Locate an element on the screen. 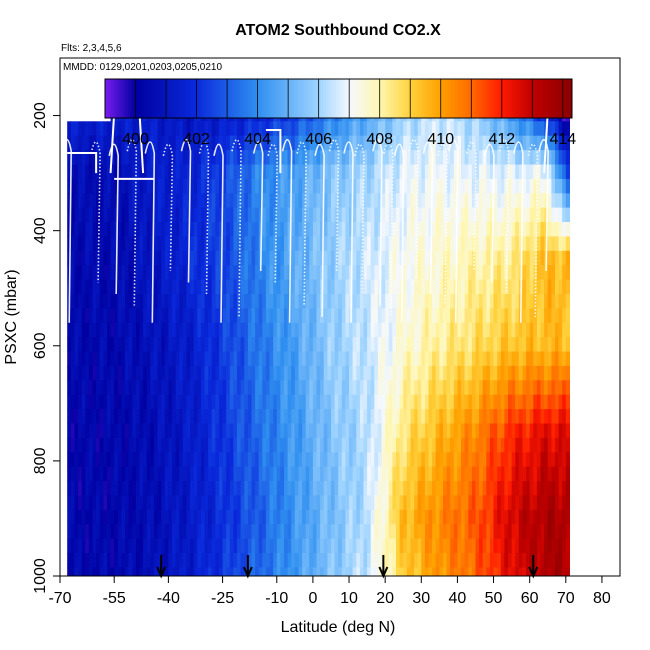 This screenshot has width=650, height=650. colorbar-tick-label: 406 is located at coordinates (318, 139).